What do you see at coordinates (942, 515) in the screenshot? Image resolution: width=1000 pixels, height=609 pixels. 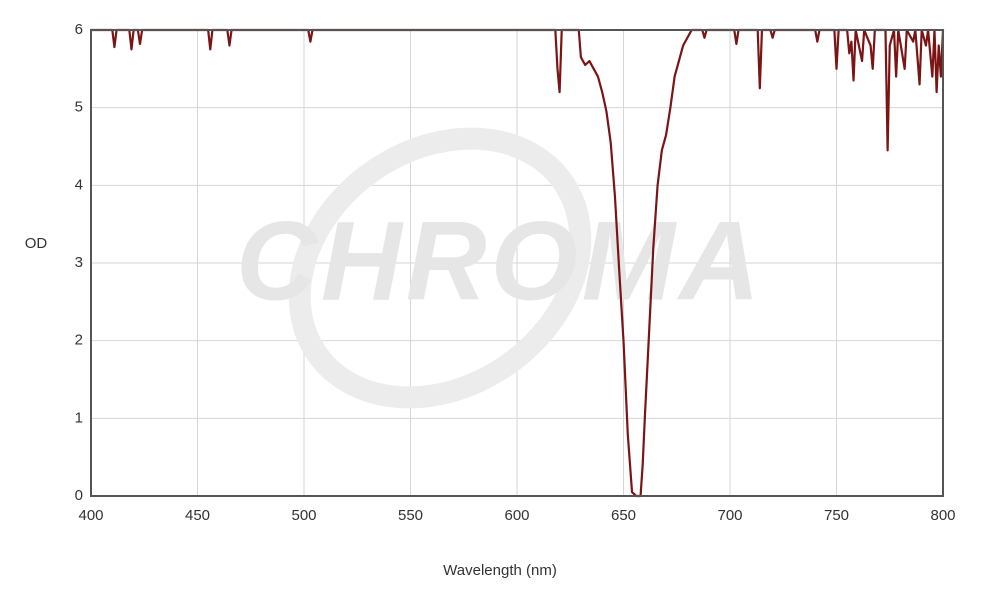 I see `x-tick-label: 800` at bounding box center [942, 515].